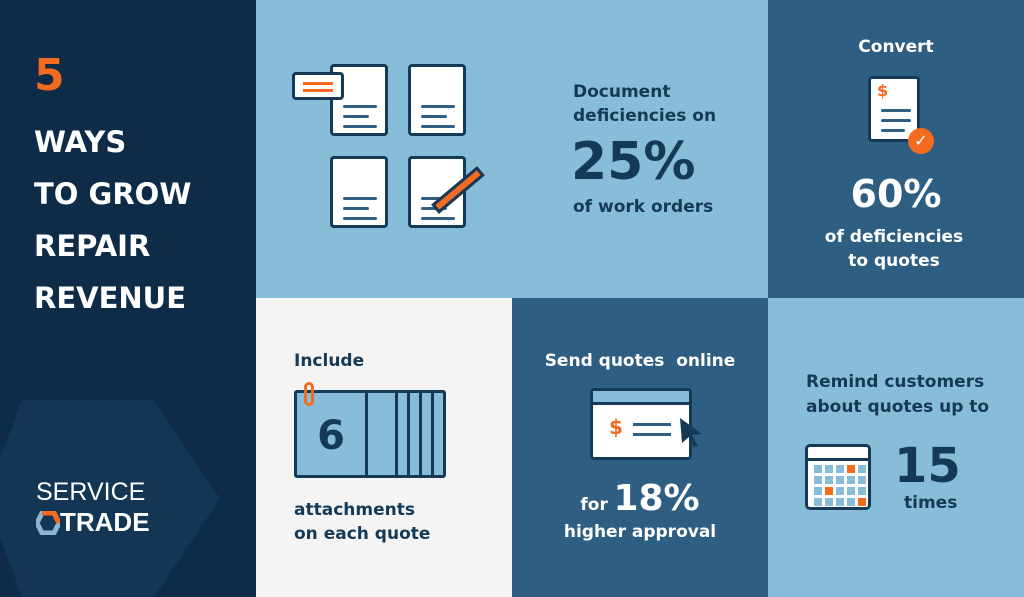  Describe the element at coordinates (91, 492) in the screenshot. I see `logo-line1: SERVICE` at that location.